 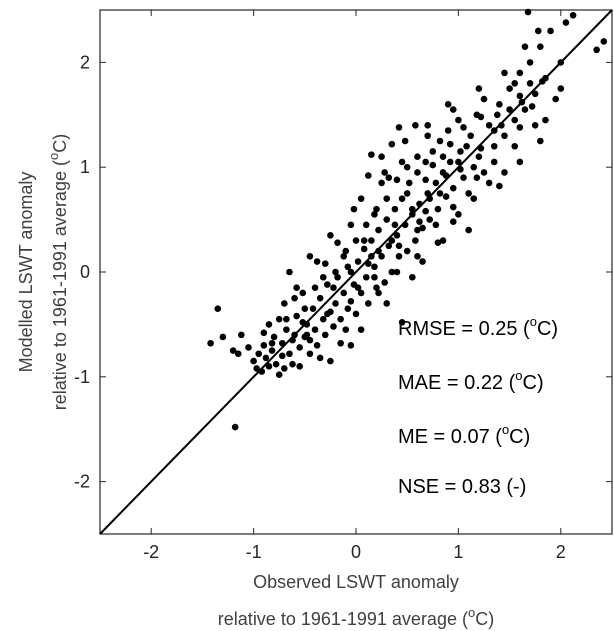 What do you see at coordinates (151, 552) in the screenshot?
I see `x-tick-label: -2` at bounding box center [151, 552].